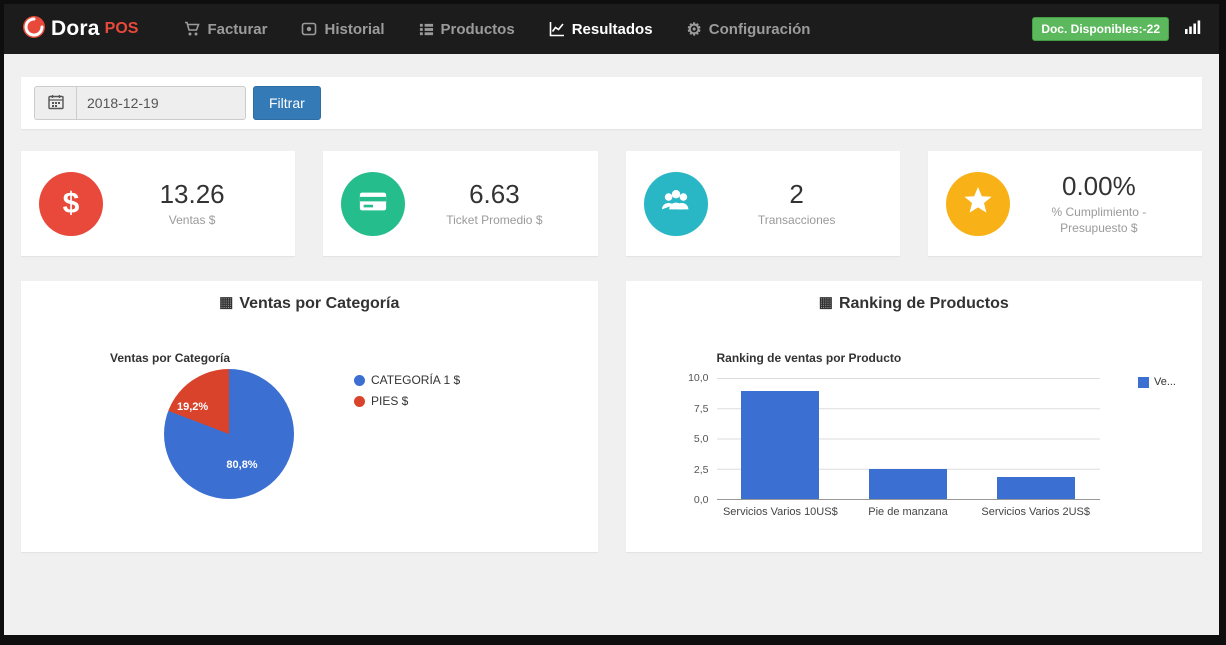 The height and width of the screenshot is (645, 1226). I want to click on bar-chart-yticks: 10,0 7,5 5,0 2,5 0,0, so click(696, 439).